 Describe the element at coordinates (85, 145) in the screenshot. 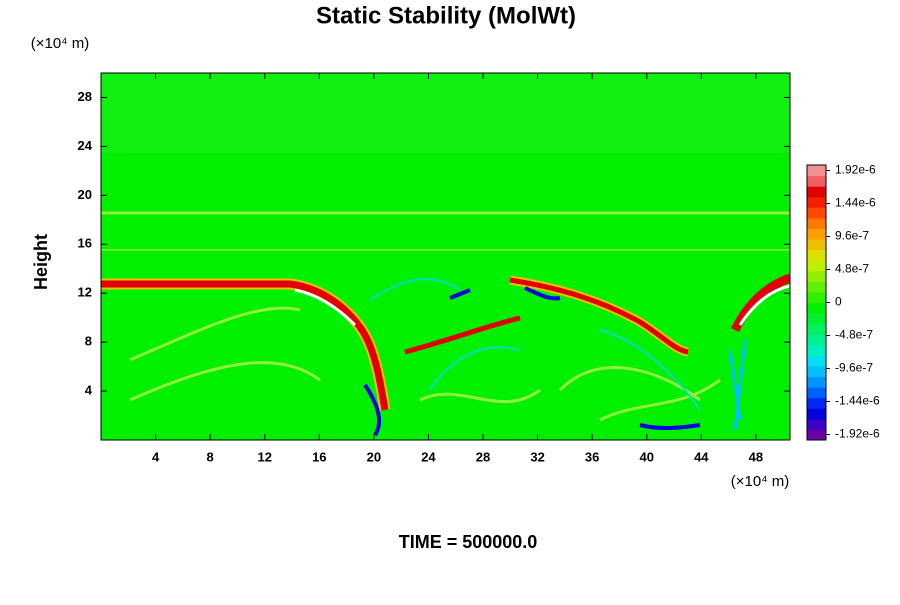

I see `y-tick-label: 24` at that location.